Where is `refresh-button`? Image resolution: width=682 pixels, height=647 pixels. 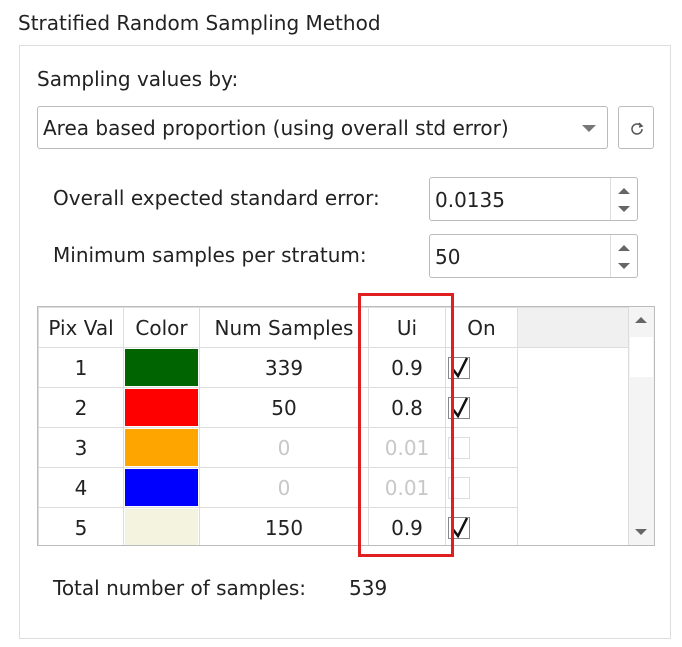
refresh-button is located at coordinates (636, 127).